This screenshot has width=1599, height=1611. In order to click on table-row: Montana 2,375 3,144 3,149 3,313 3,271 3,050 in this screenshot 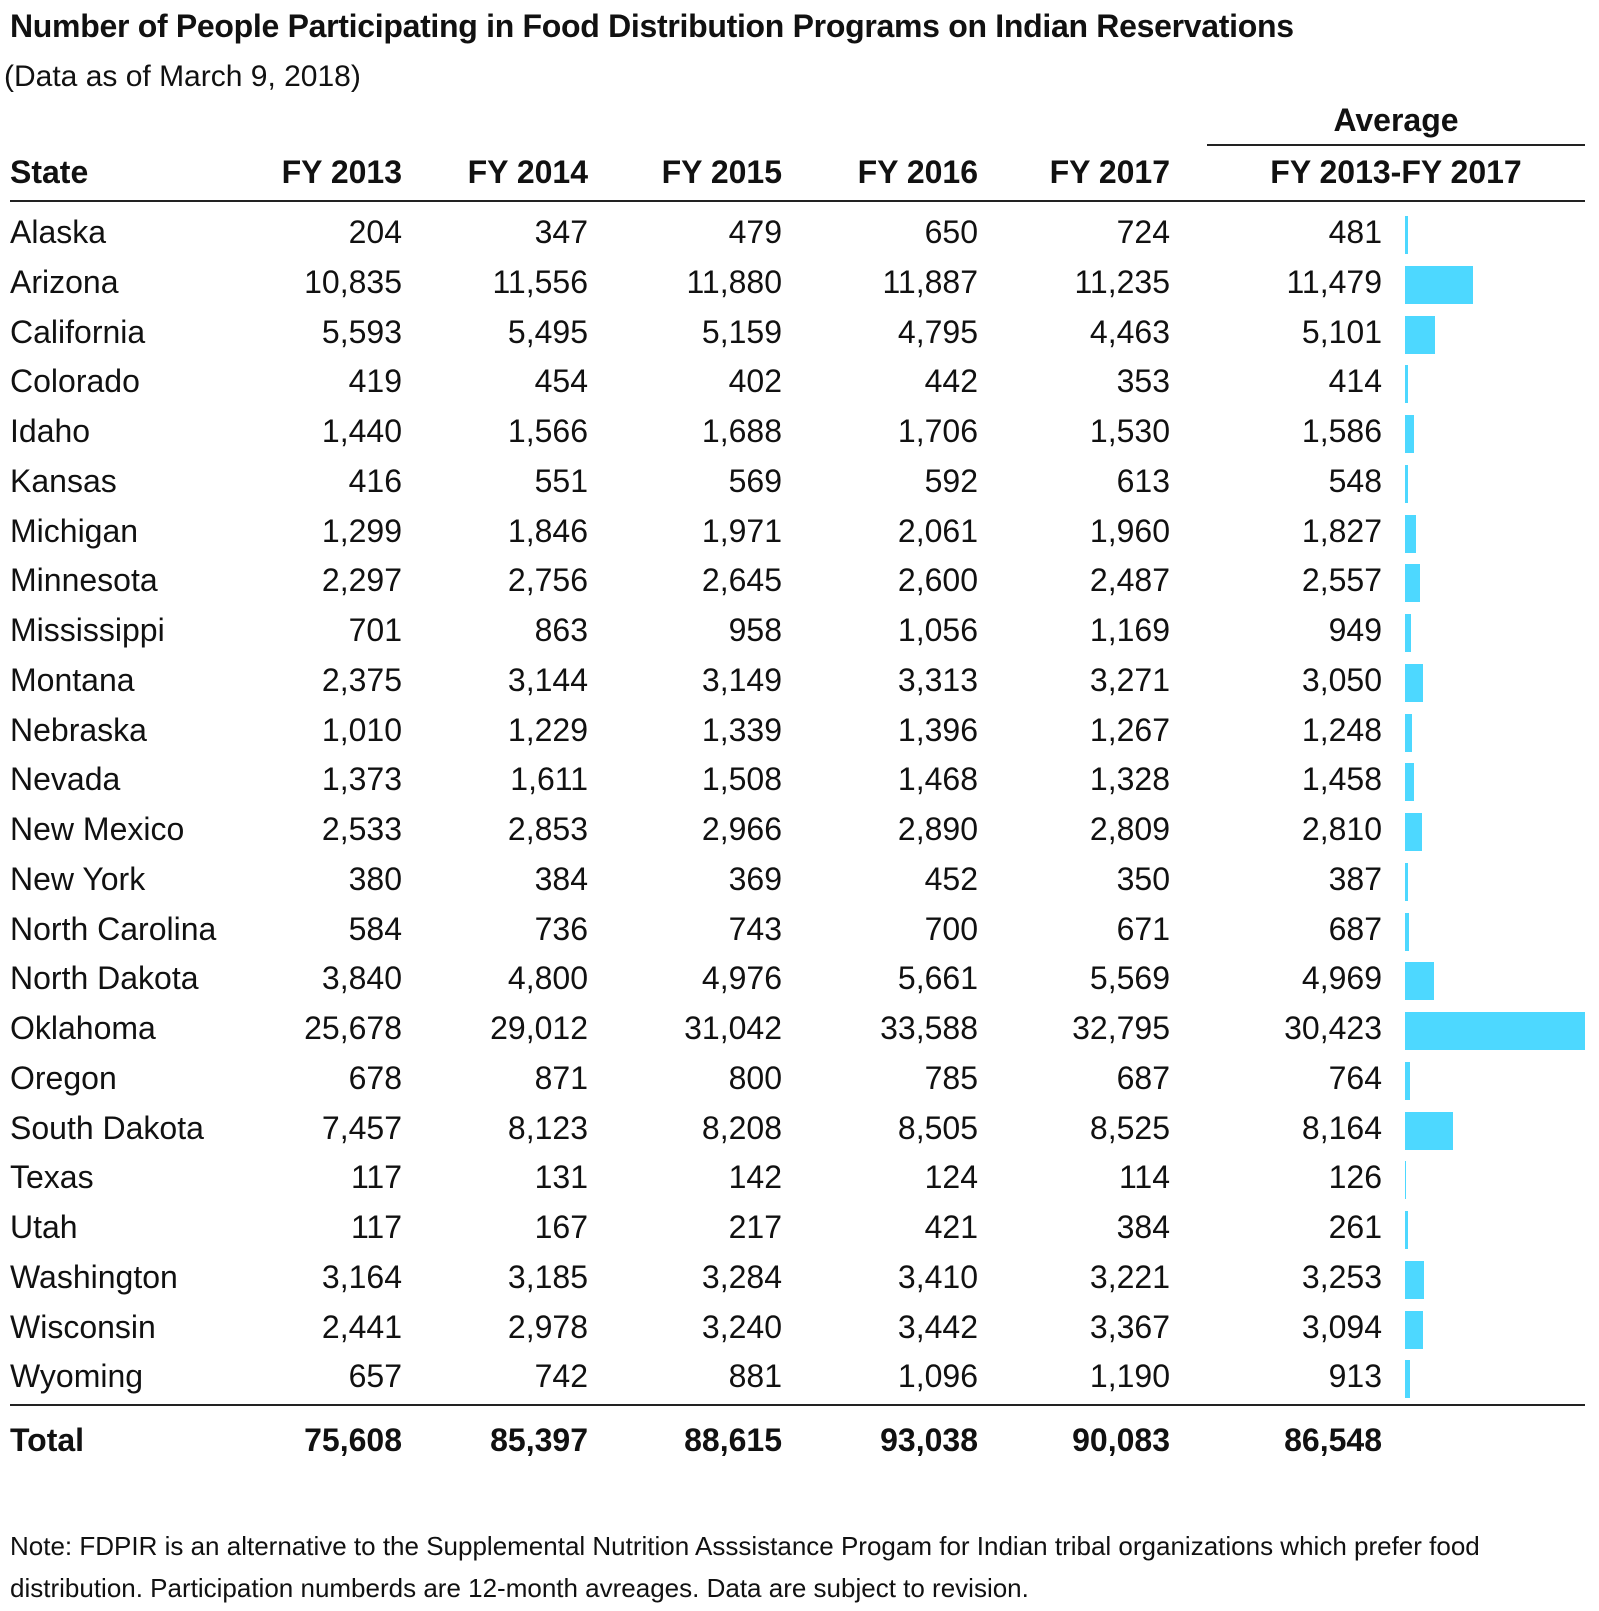, I will do `click(799, 679)`.